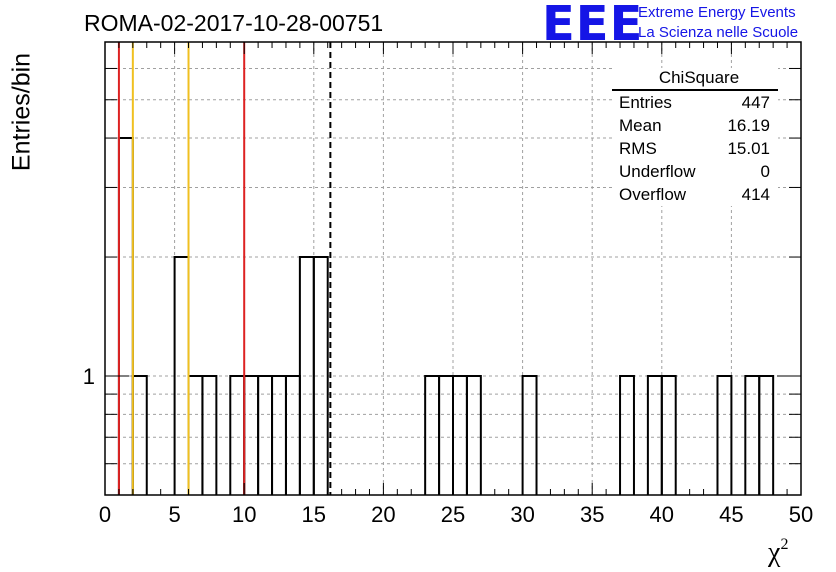 The width and height of the screenshot is (836, 572). I want to click on logo-line-2: La Scienza nelle Scuole, so click(718, 32).